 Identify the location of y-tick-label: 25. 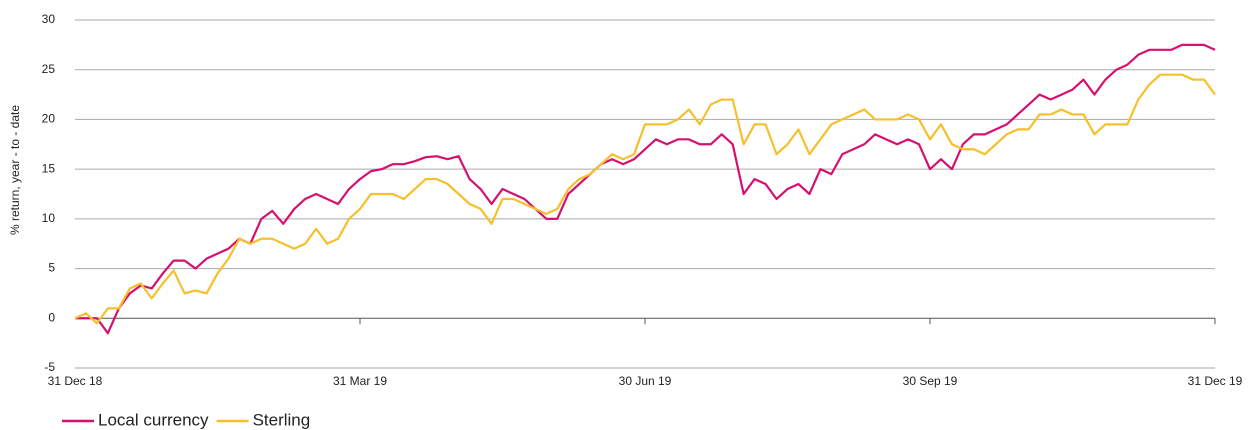
(49, 69).